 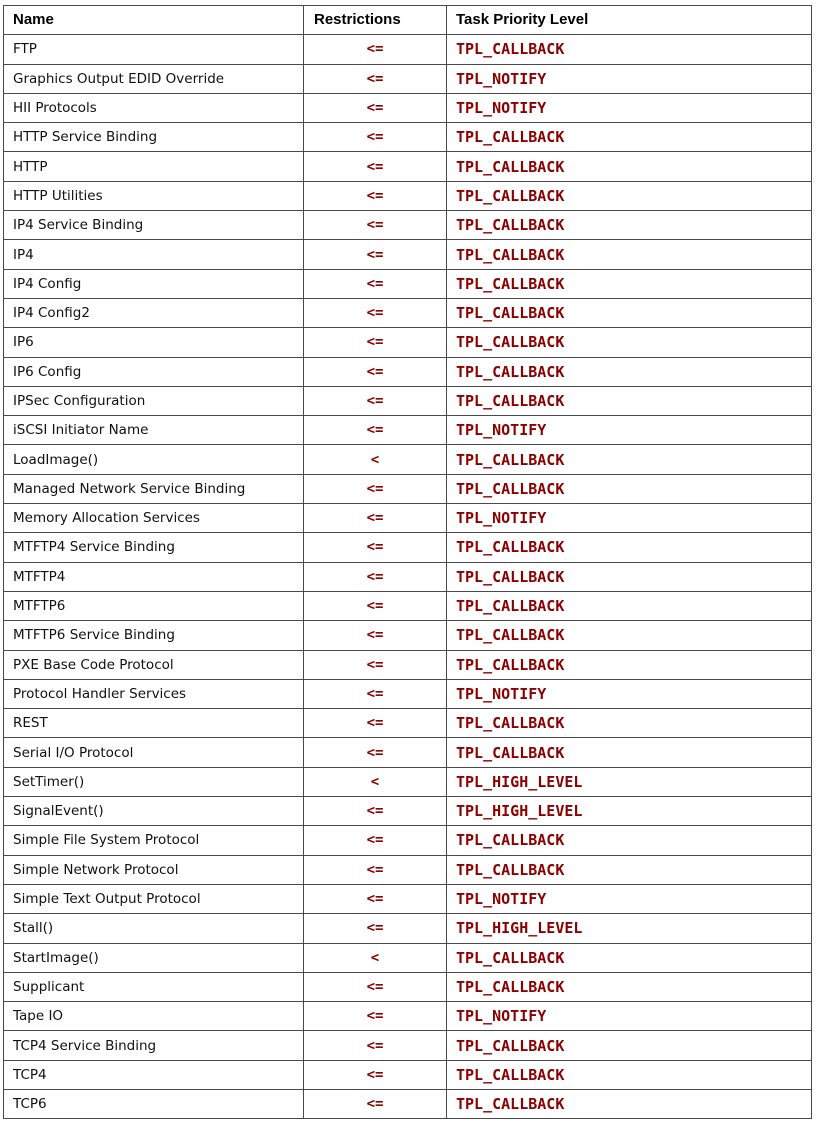 What do you see at coordinates (153, 459) in the screenshot?
I see `row-name-cell: LoadImage()` at bounding box center [153, 459].